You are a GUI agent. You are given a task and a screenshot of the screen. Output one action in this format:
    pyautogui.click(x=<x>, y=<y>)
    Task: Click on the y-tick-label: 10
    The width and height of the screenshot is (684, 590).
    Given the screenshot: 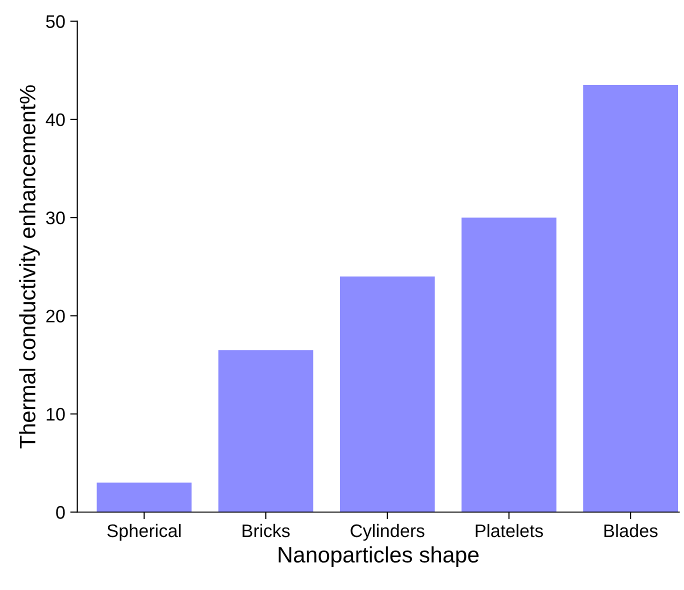 What is the action you would take?
    pyautogui.click(x=55, y=414)
    